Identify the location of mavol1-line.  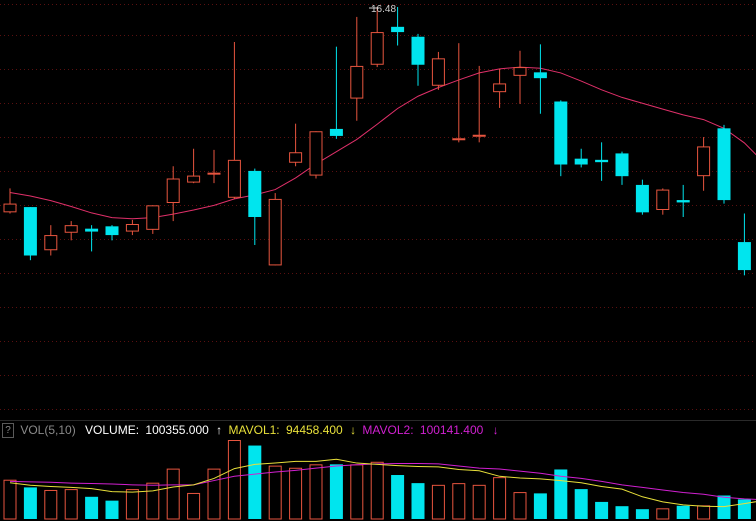
(382, 483).